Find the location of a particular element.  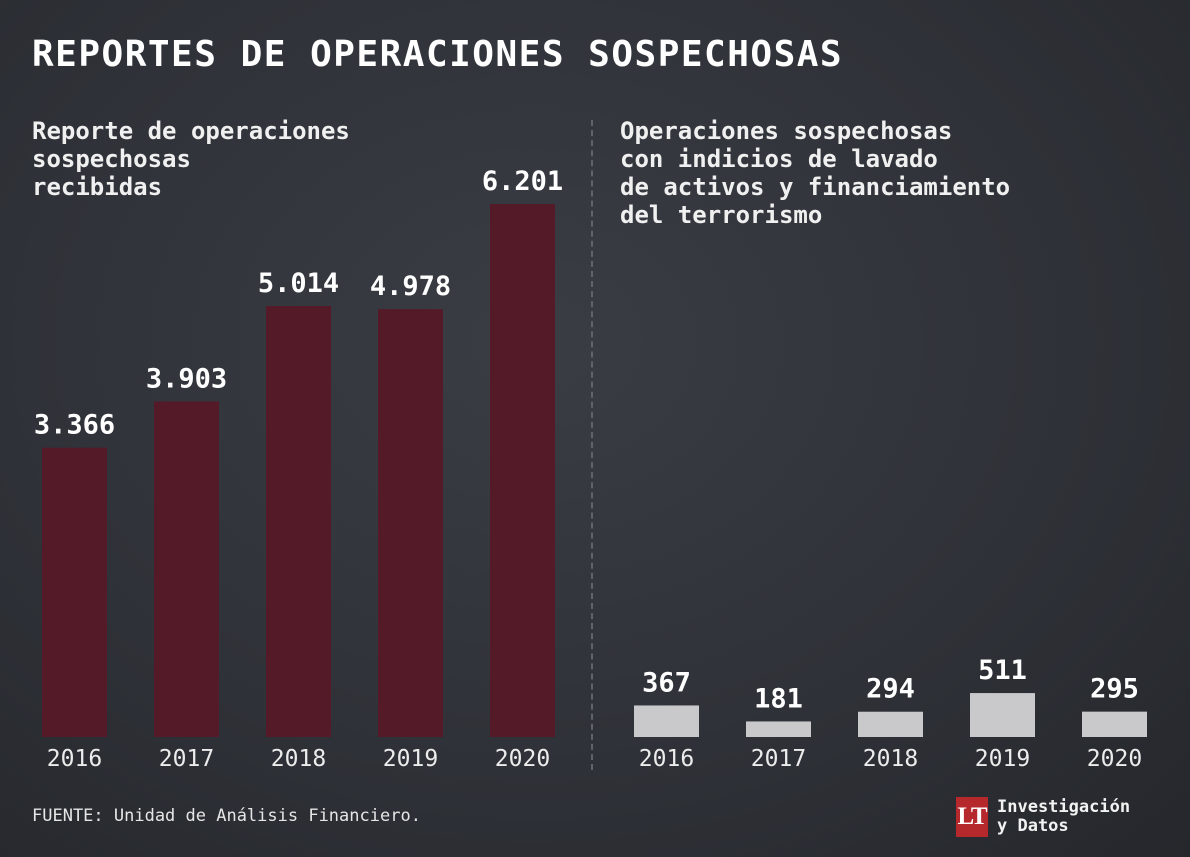

logo-line-1: Investigación is located at coordinates (1064, 807).